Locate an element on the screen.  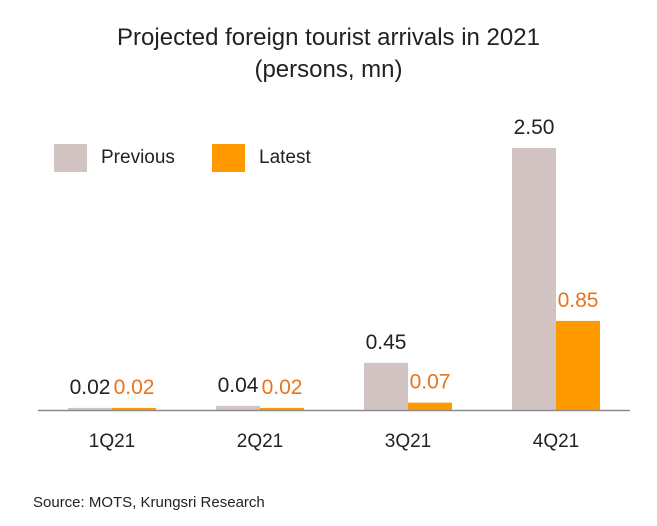
data-label-latest-2q21: 0.02 is located at coordinates (282, 387).